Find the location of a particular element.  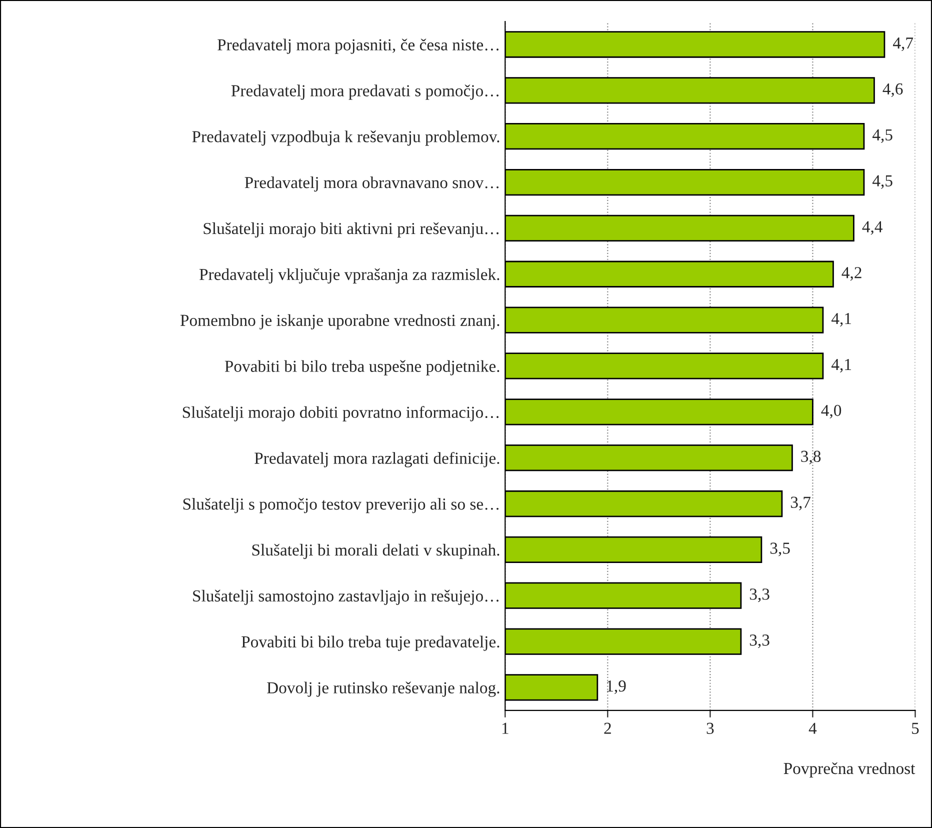

y-tick-label: Povabiti bi bilo treba uspešne podjetnike. is located at coordinates (362, 368).